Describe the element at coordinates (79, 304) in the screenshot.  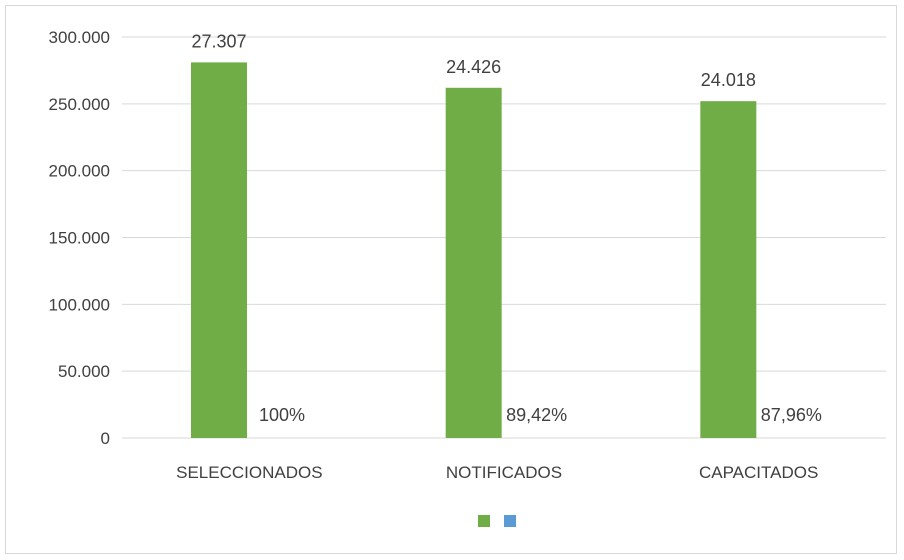
I see `y-tick-label: 100.000` at that location.